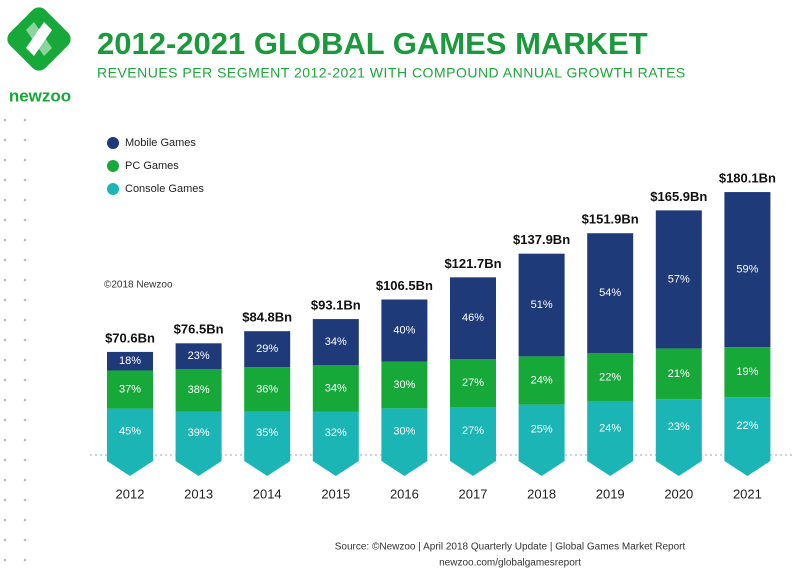  Describe the element at coordinates (610, 219) in the screenshot. I see `total-label: $151.9Bn` at that location.